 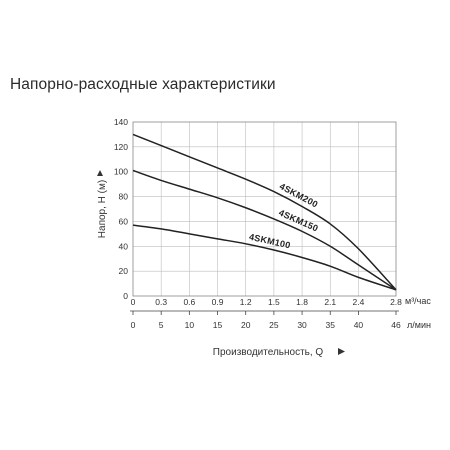 What do you see at coordinates (121, 147) in the screenshot?
I see `y-tick-label: 120` at bounding box center [121, 147].